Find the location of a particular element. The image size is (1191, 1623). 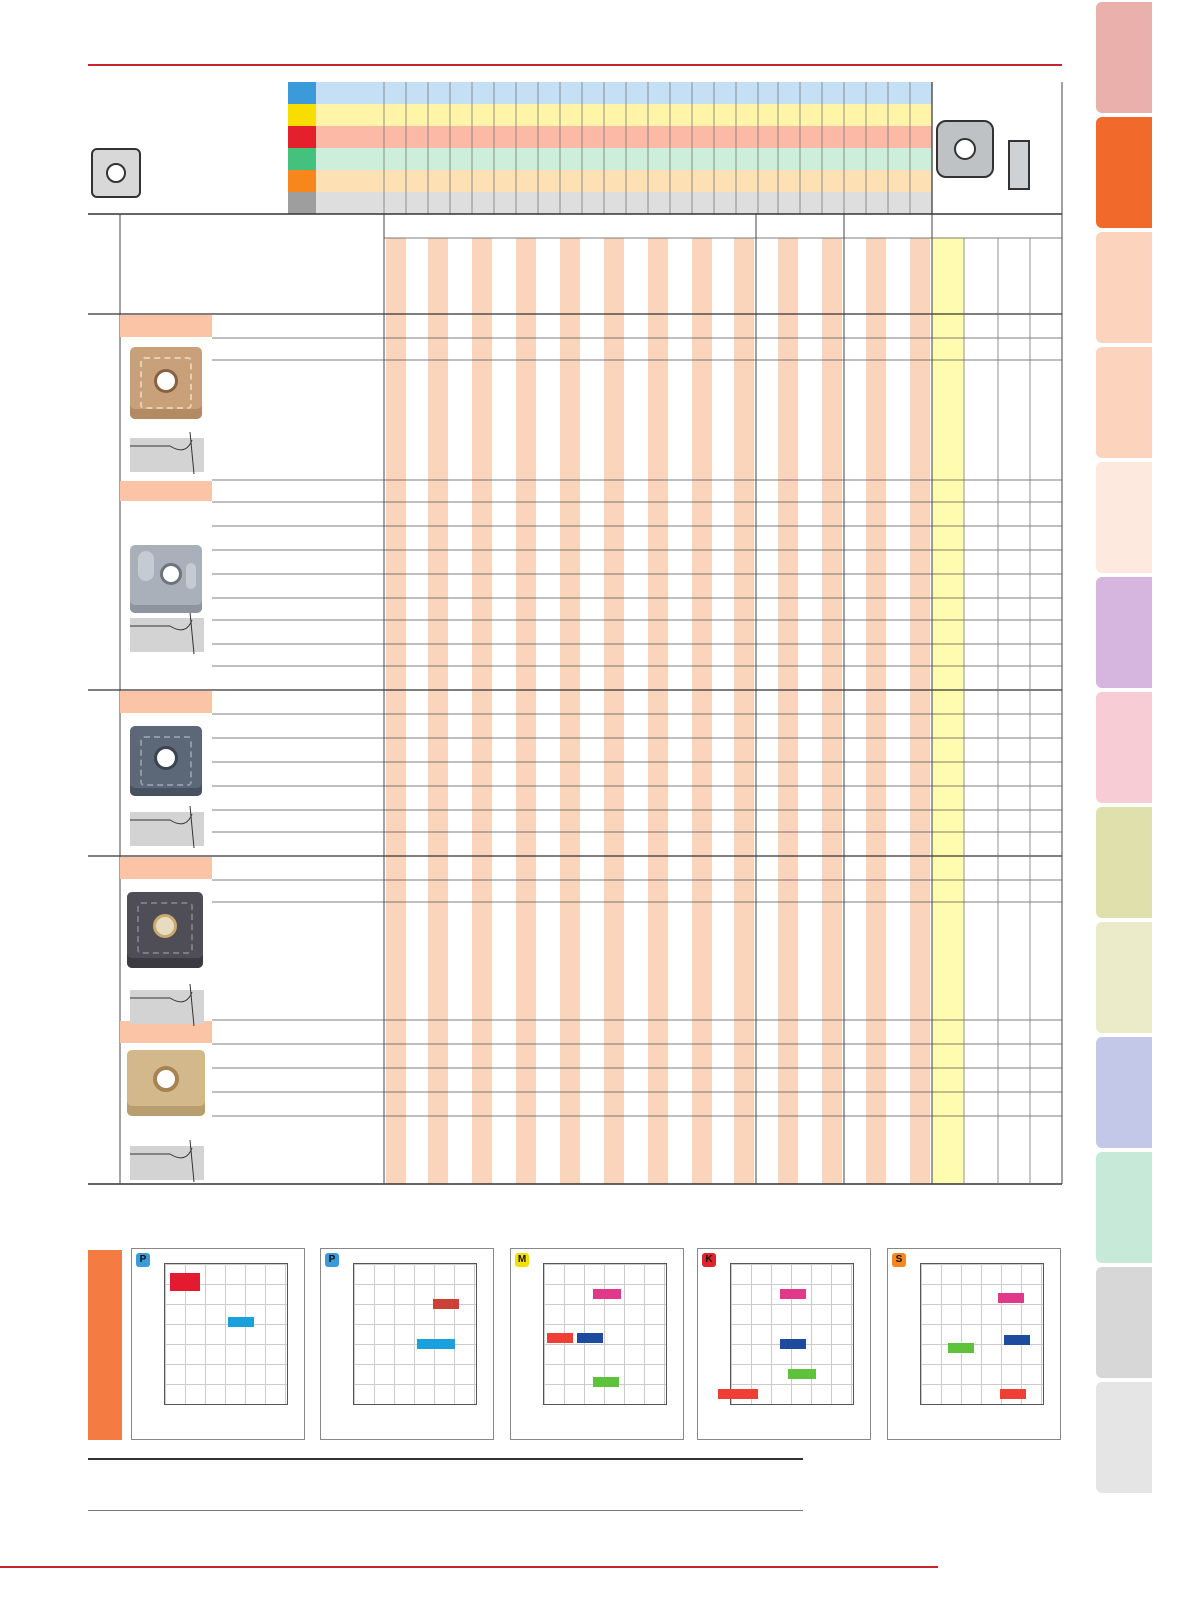

material-group-bar is located at coordinates (610, 148).